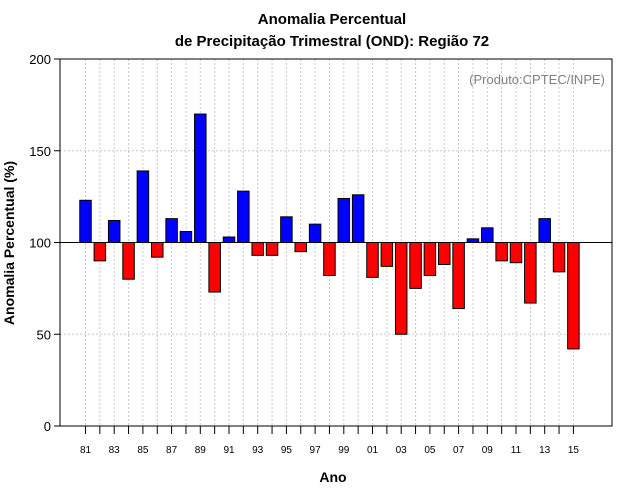  I want to click on y-axis-title: Anomalia Percentual (%), so click(9, 243).